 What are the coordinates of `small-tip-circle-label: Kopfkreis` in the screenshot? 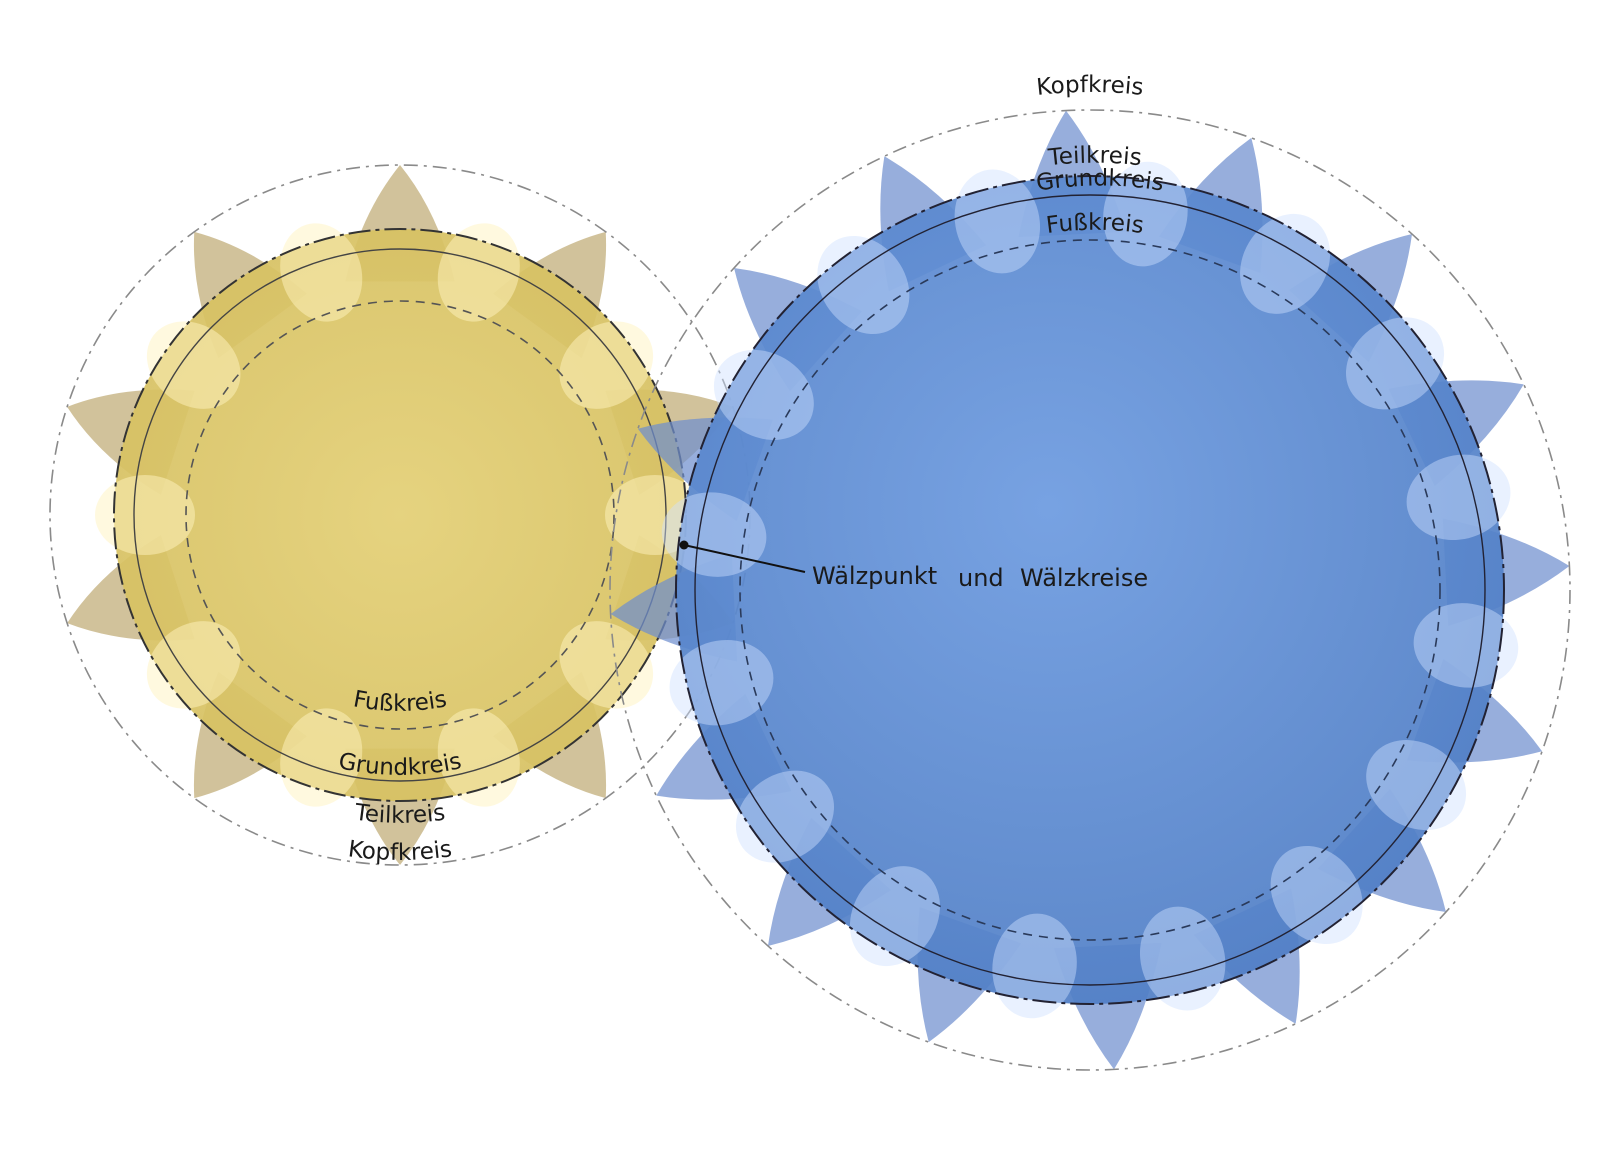 It's located at (400, 851).